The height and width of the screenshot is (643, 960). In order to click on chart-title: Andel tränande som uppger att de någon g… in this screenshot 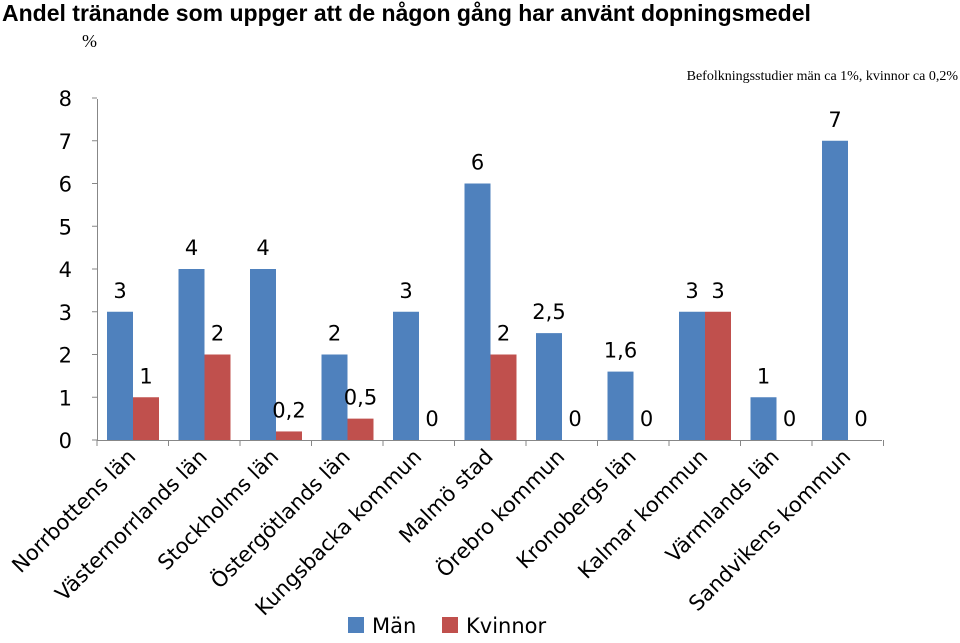, I will do `click(406, 13)`.